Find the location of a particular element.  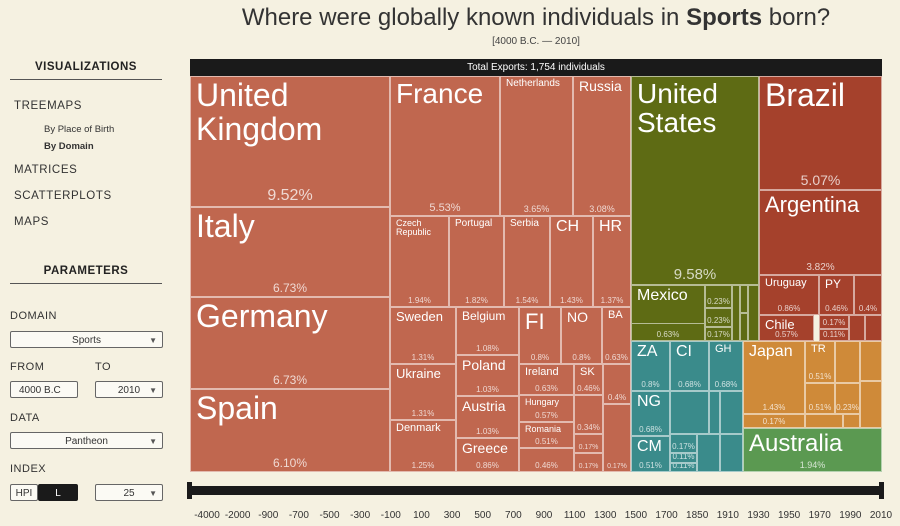

treemap-cell: SK 0.46% is located at coordinates (588, 379).